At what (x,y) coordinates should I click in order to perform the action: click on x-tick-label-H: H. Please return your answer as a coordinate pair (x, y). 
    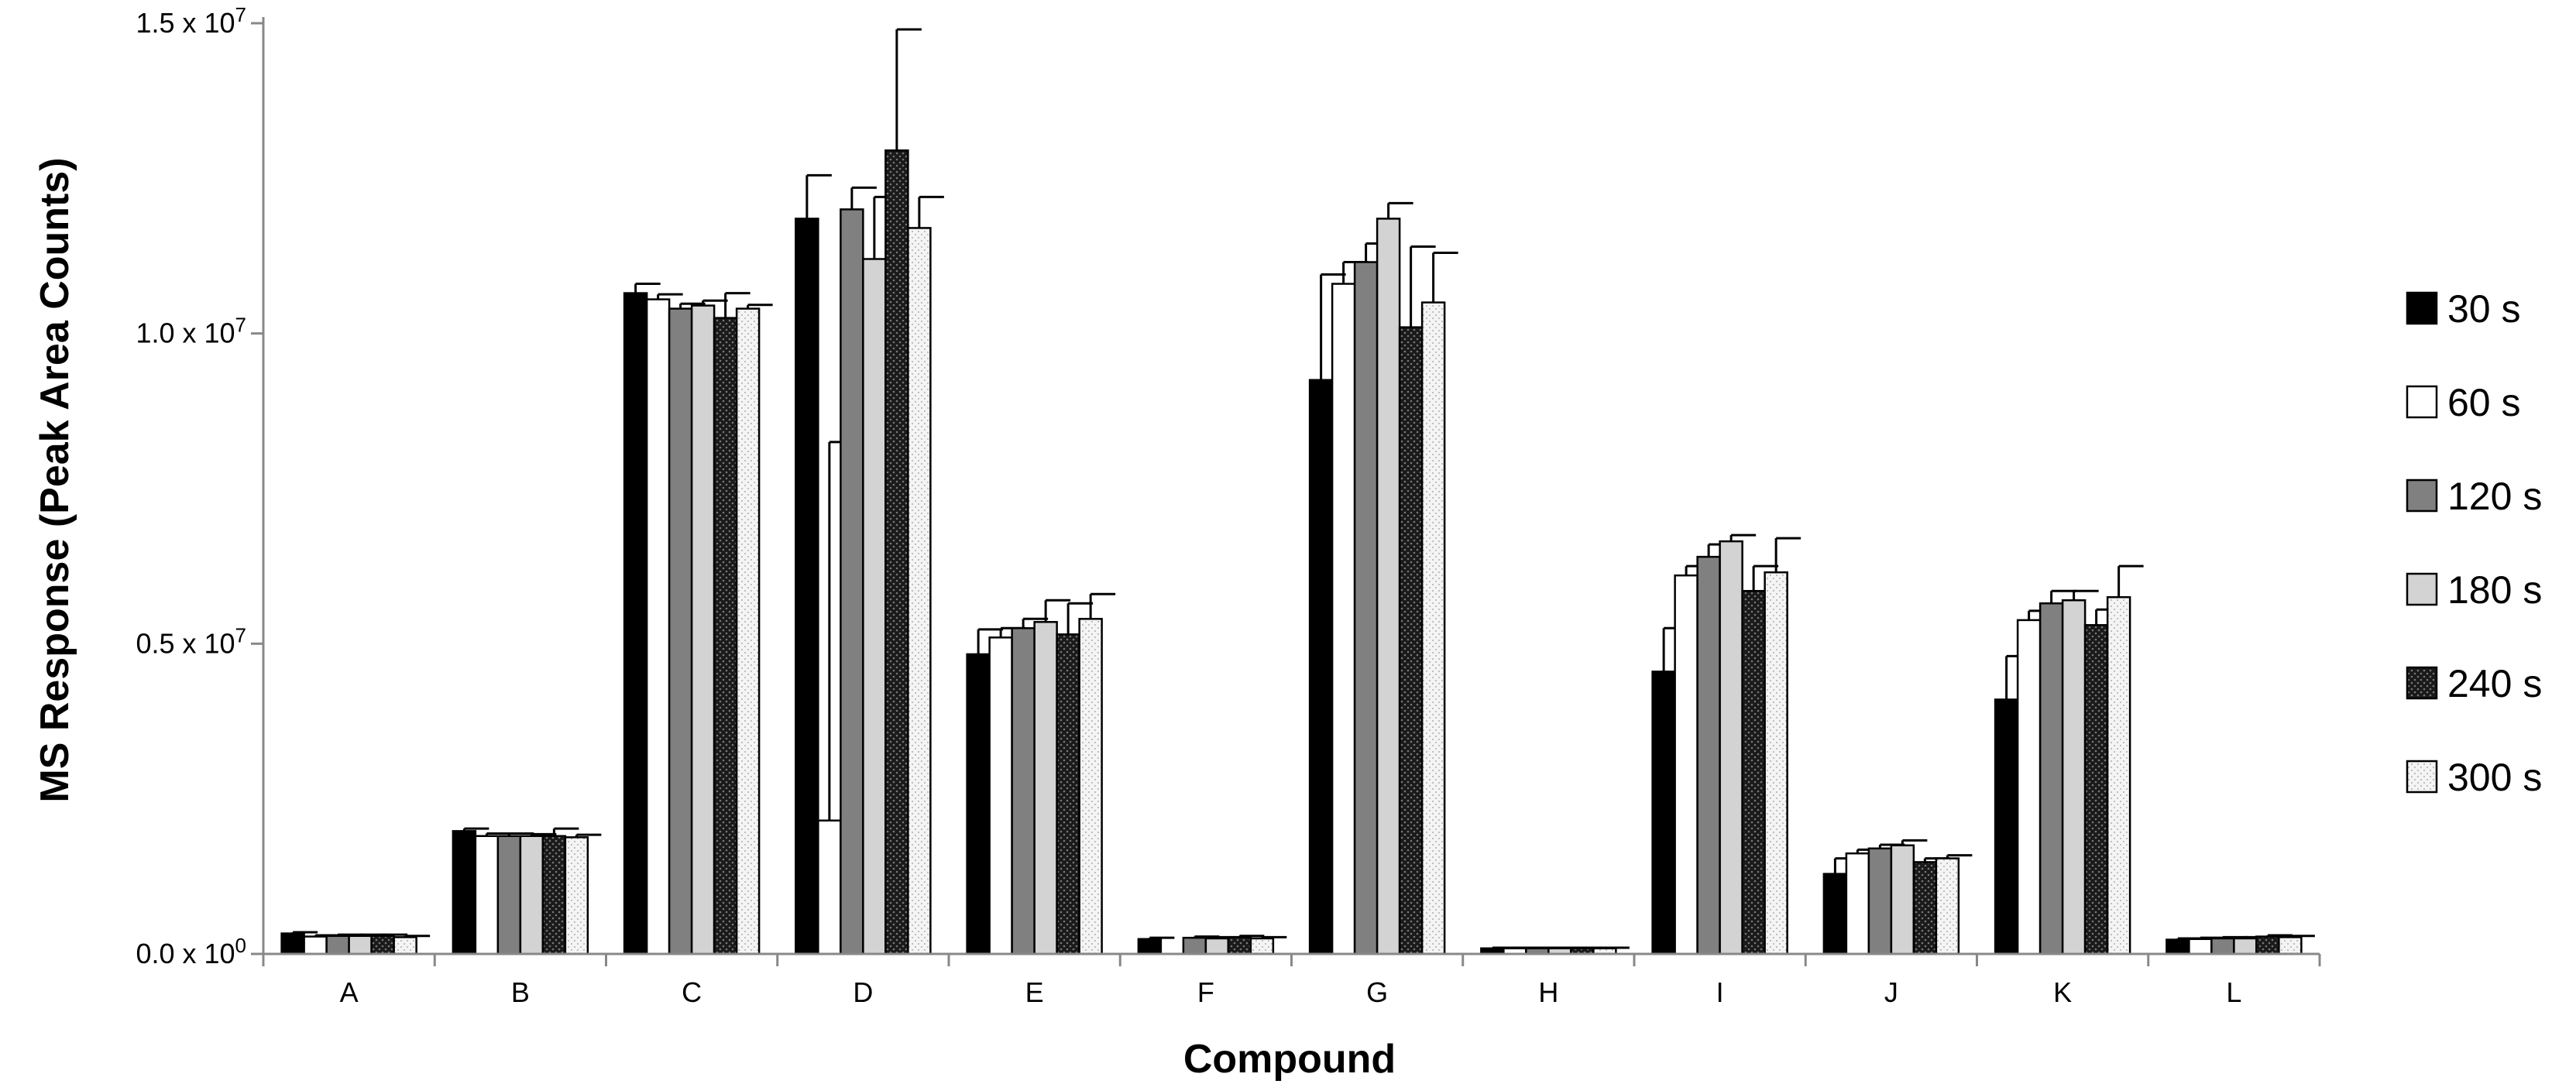
    Looking at the image, I should click on (1548, 992).